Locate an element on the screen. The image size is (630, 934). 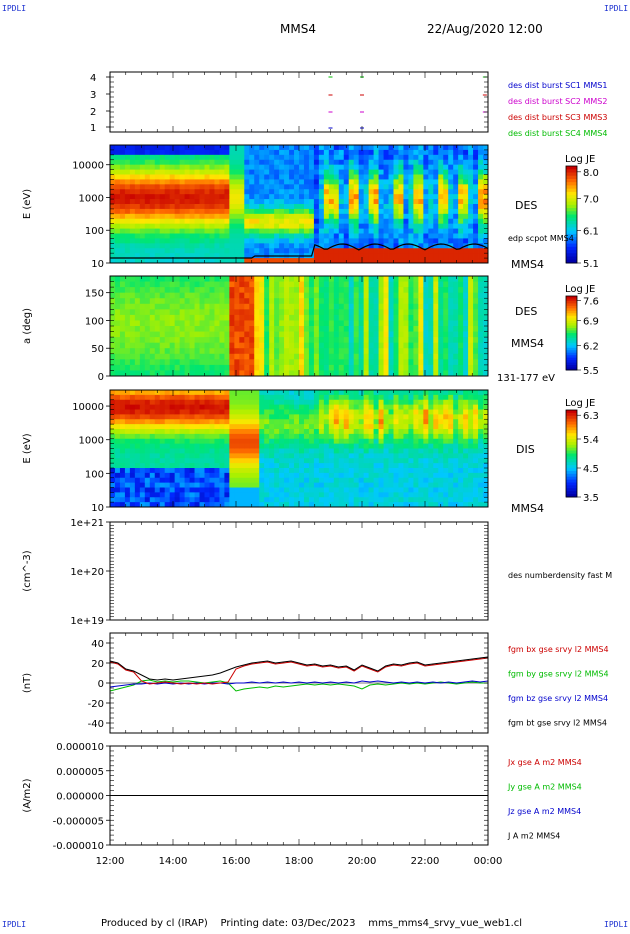
dis-energy-colorbar is located at coordinates (573, 453).